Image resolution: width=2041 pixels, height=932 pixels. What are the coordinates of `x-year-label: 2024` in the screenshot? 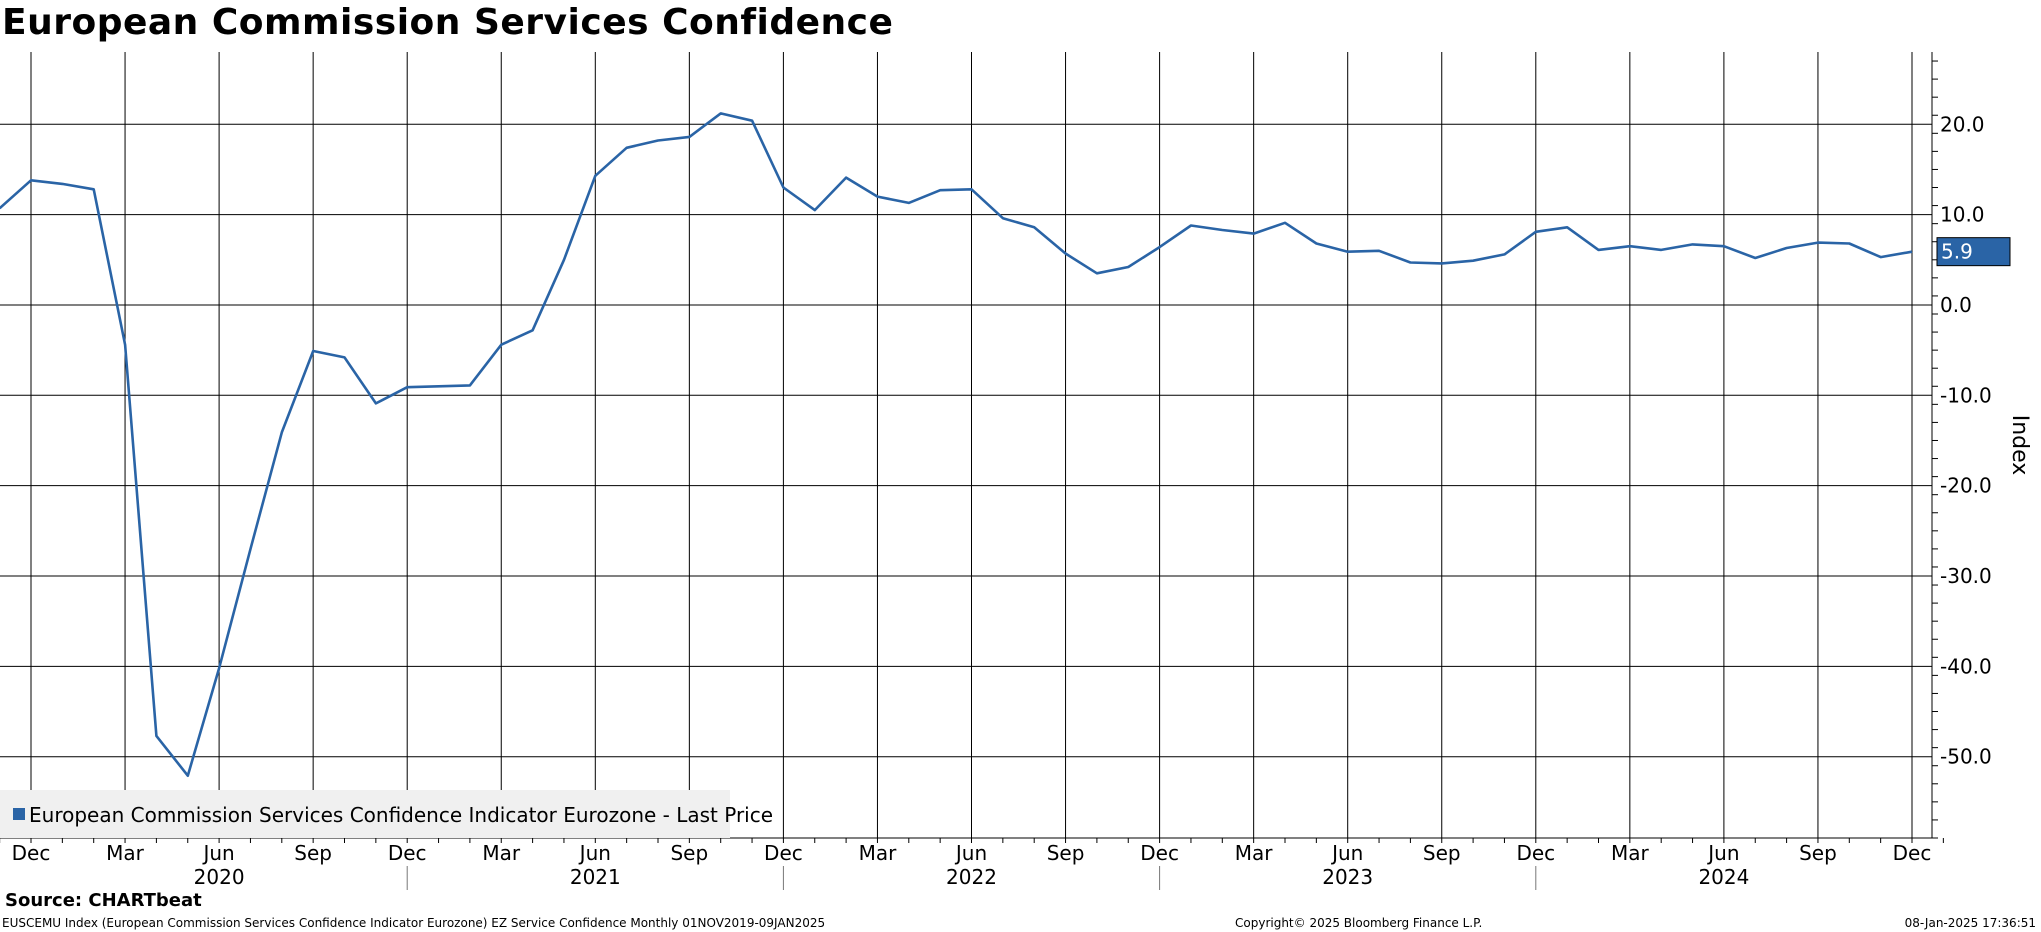 It's located at (1723, 877).